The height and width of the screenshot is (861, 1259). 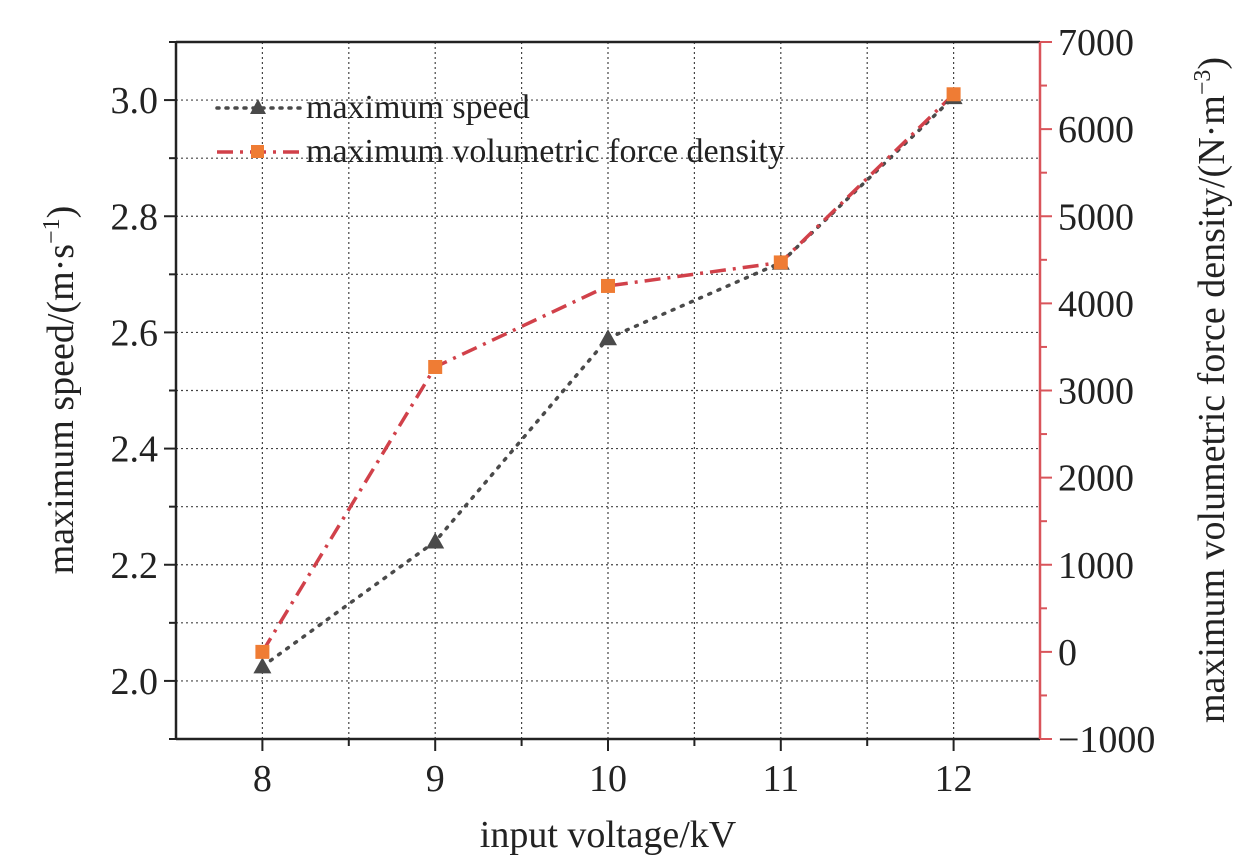 I want to click on y-axis-left-title: maximum speed/(m·s−1), so click(x=60, y=390).